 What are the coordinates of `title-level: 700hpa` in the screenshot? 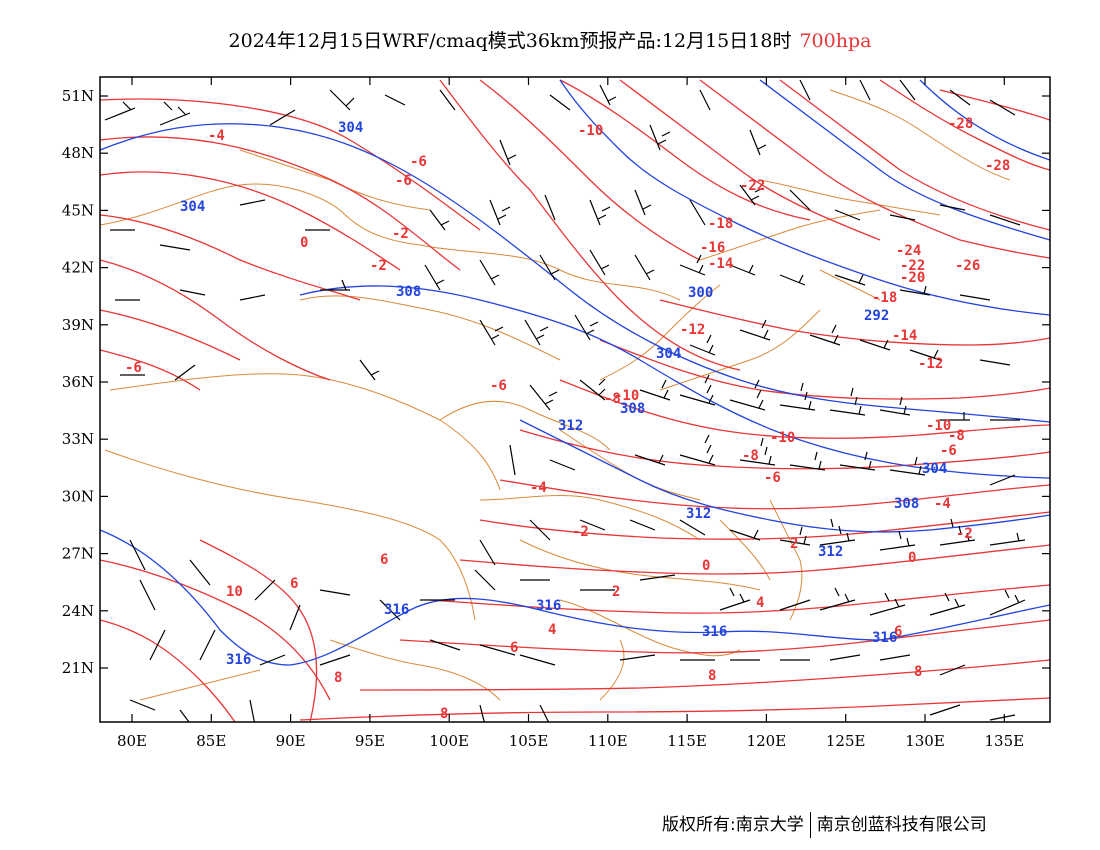 It's located at (835, 41).